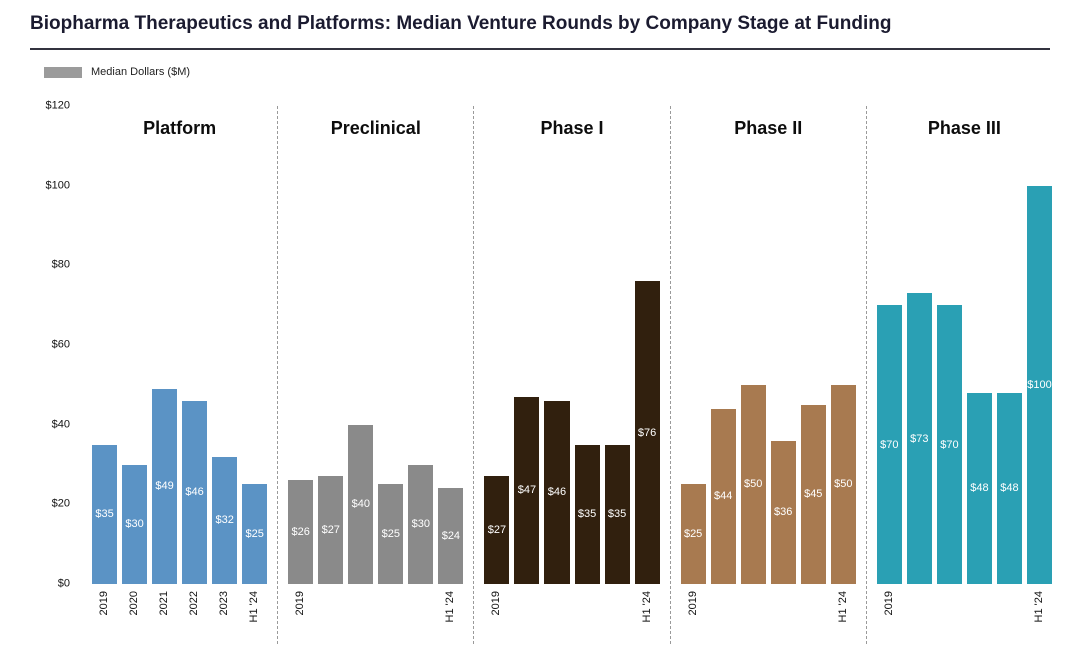 This screenshot has width=1080, height=653. Describe the element at coordinates (540, 49) in the screenshot. I see `title-divider` at that location.